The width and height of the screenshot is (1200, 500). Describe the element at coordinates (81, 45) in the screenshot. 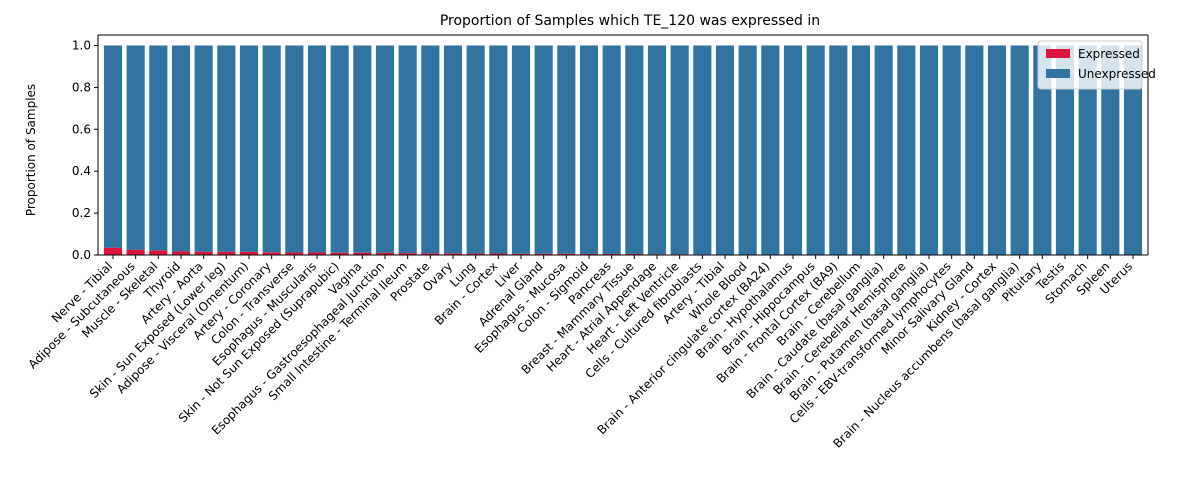

I see `y-tick-label: 1.0` at that location.